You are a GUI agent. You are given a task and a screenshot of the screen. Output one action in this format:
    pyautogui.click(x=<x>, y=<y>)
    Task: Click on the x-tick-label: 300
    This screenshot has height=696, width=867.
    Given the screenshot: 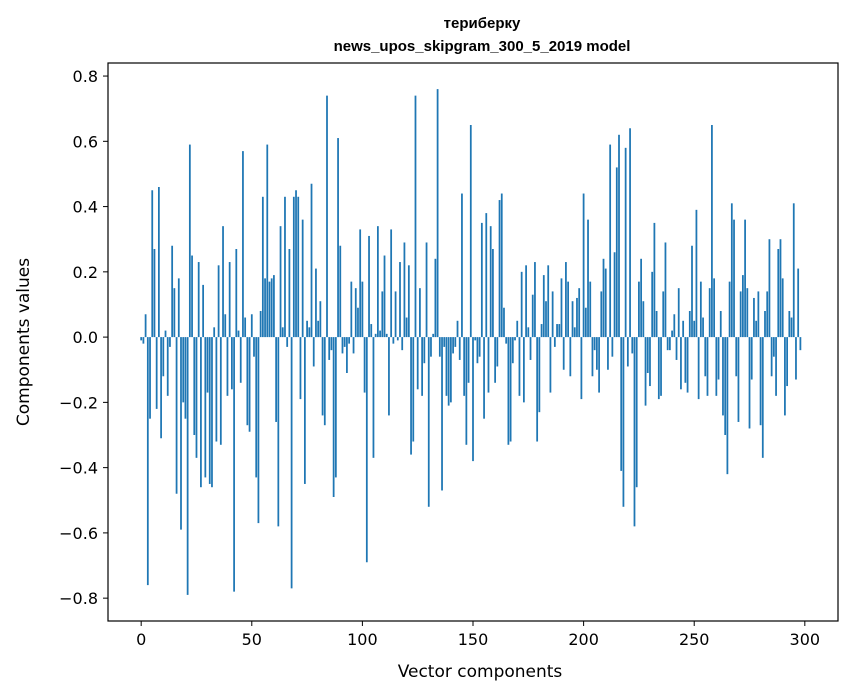 What is the action you would take?
    pyautogui.click(x=805, y=639)
    